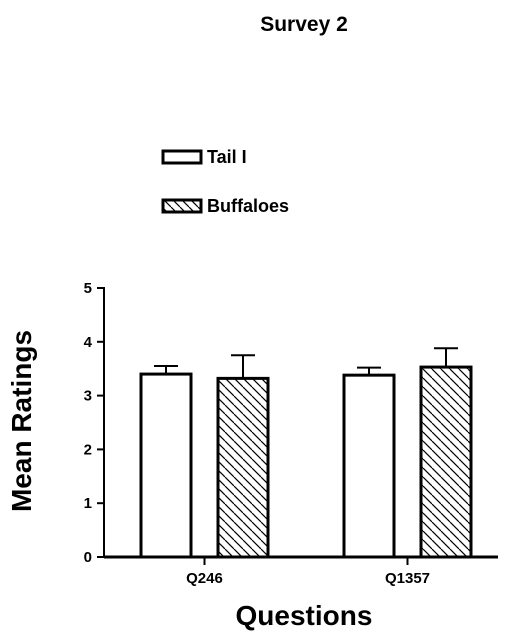 Image resolution: width=525 pixels, height=640 pixels. I want to click on legend-label: Tail I, so click(227, 157).